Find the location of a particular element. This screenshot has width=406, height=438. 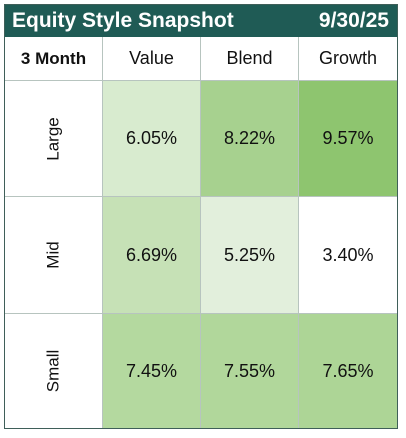

small-growth-cell: 7.65% is located at coordinates (348, 371).